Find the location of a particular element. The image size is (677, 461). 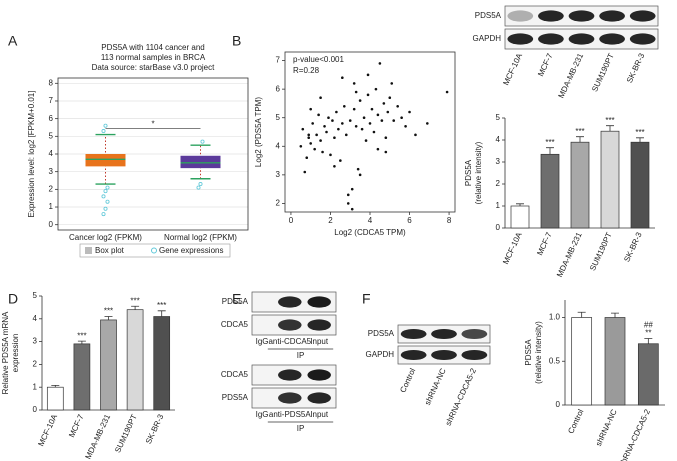

y-axis-label: (relative intensity) is located at coordinates (538, 352).